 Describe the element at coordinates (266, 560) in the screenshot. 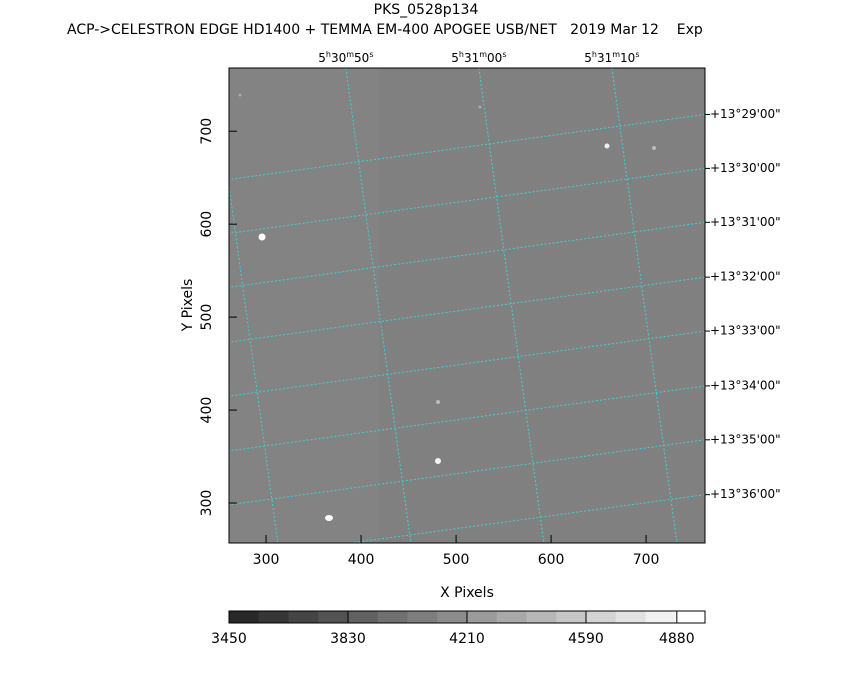

I see `x-tick-label: 300` at that location.